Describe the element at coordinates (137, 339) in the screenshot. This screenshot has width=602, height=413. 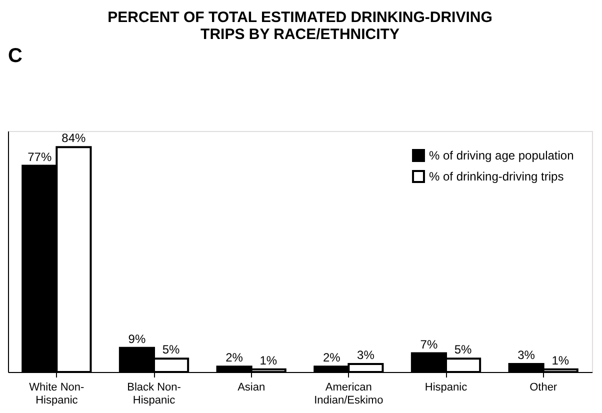
I see `data-label: 9%` at that location.